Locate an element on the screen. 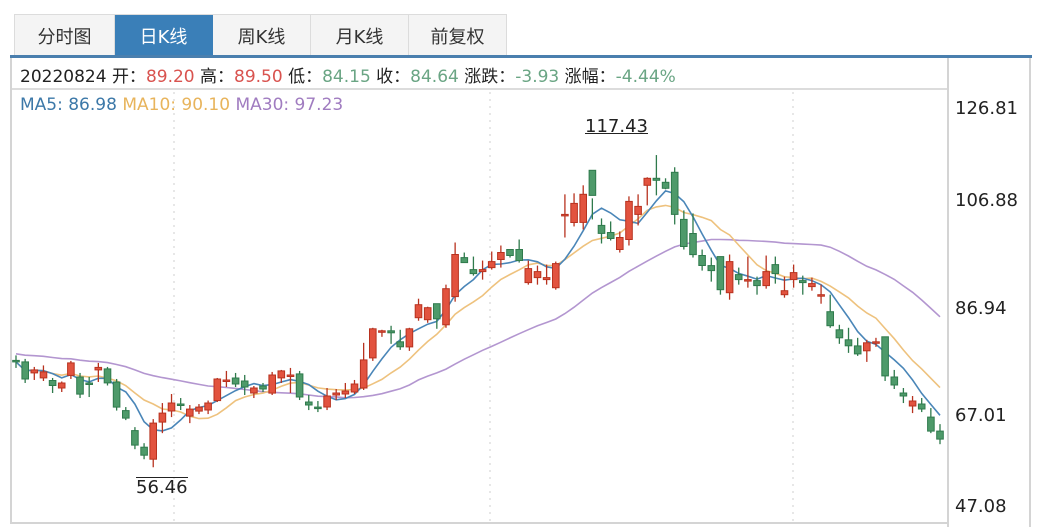 Image resolution: width=1041 pixels, height=527 pixels. tab-daily-k: 日K线 is located at coordinates (164, 35).